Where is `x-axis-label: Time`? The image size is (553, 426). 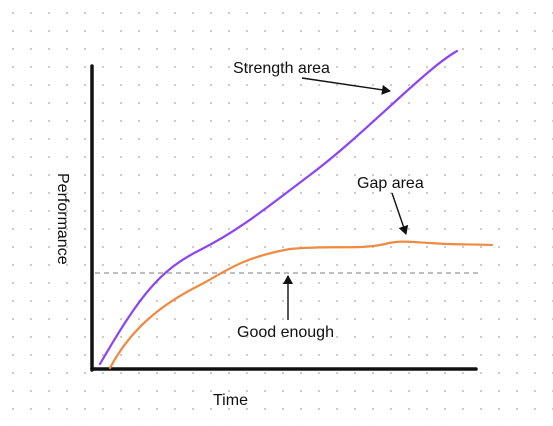
x-axis-label: Time is located at coordinates (230, 400).